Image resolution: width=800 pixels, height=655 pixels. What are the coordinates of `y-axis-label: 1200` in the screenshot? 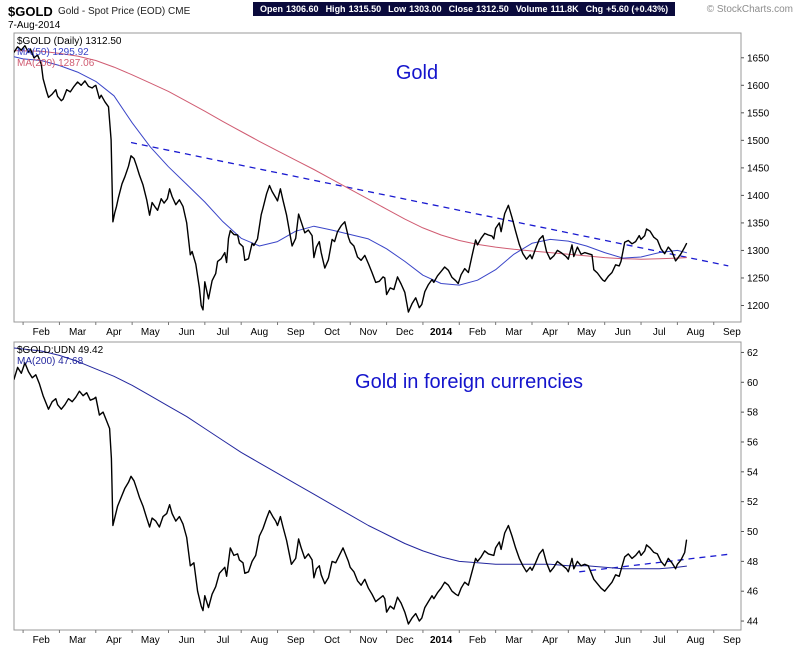 It's located at (758, 306).